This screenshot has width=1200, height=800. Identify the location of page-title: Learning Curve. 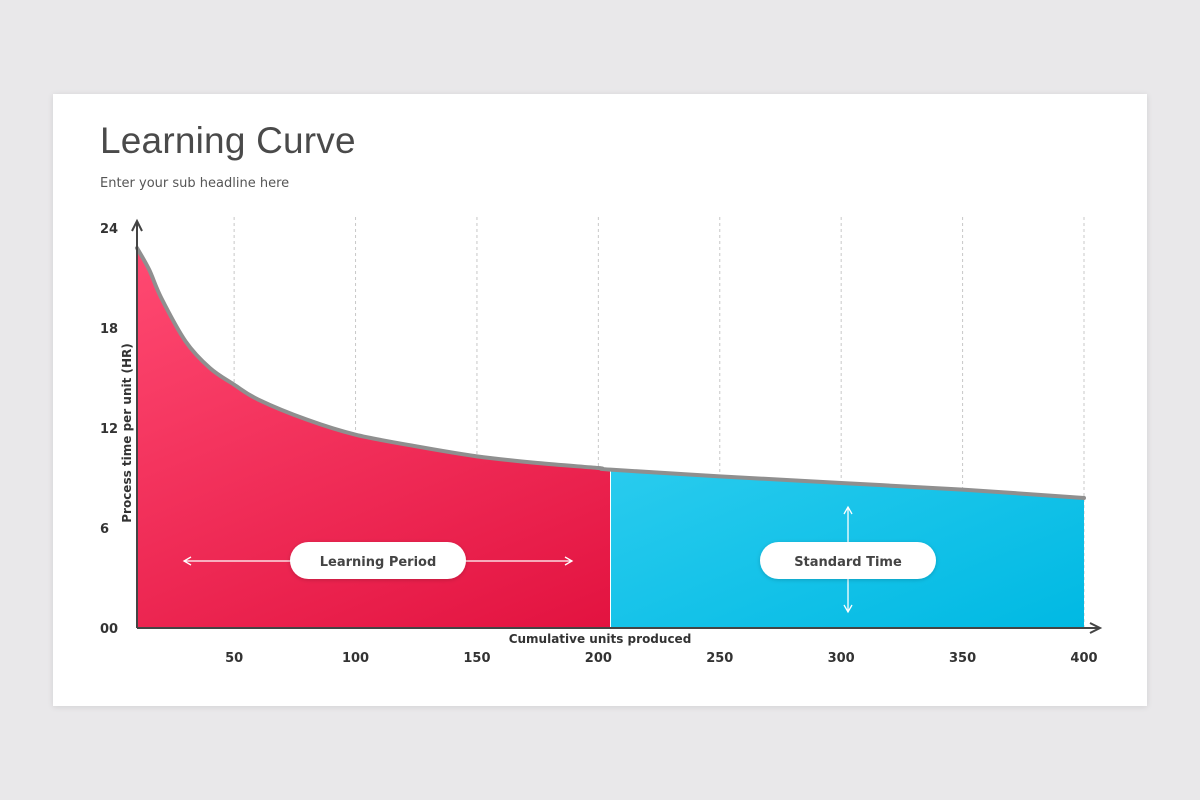
(228, 140).